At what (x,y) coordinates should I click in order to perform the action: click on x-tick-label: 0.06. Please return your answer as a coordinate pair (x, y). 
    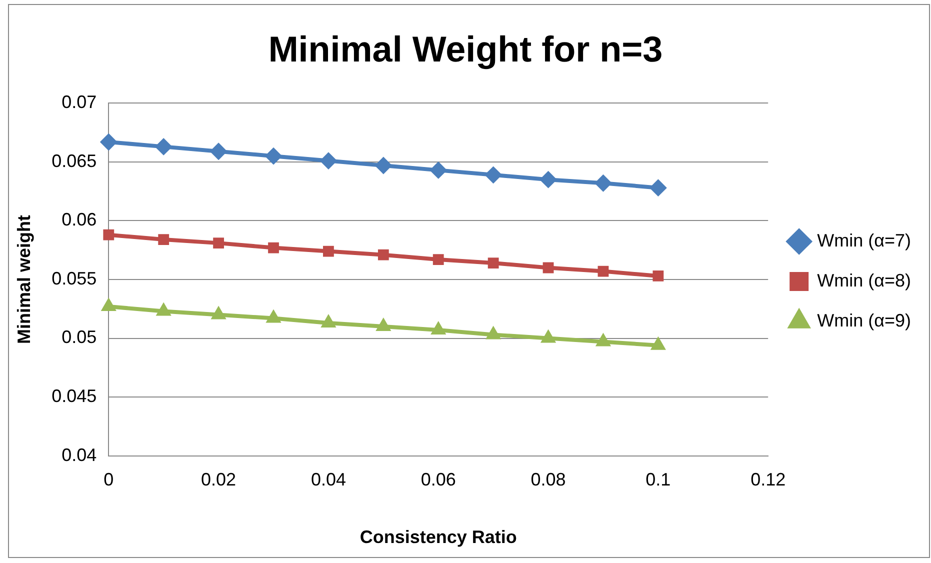
    Looking at the image, I should click on (438, 480).